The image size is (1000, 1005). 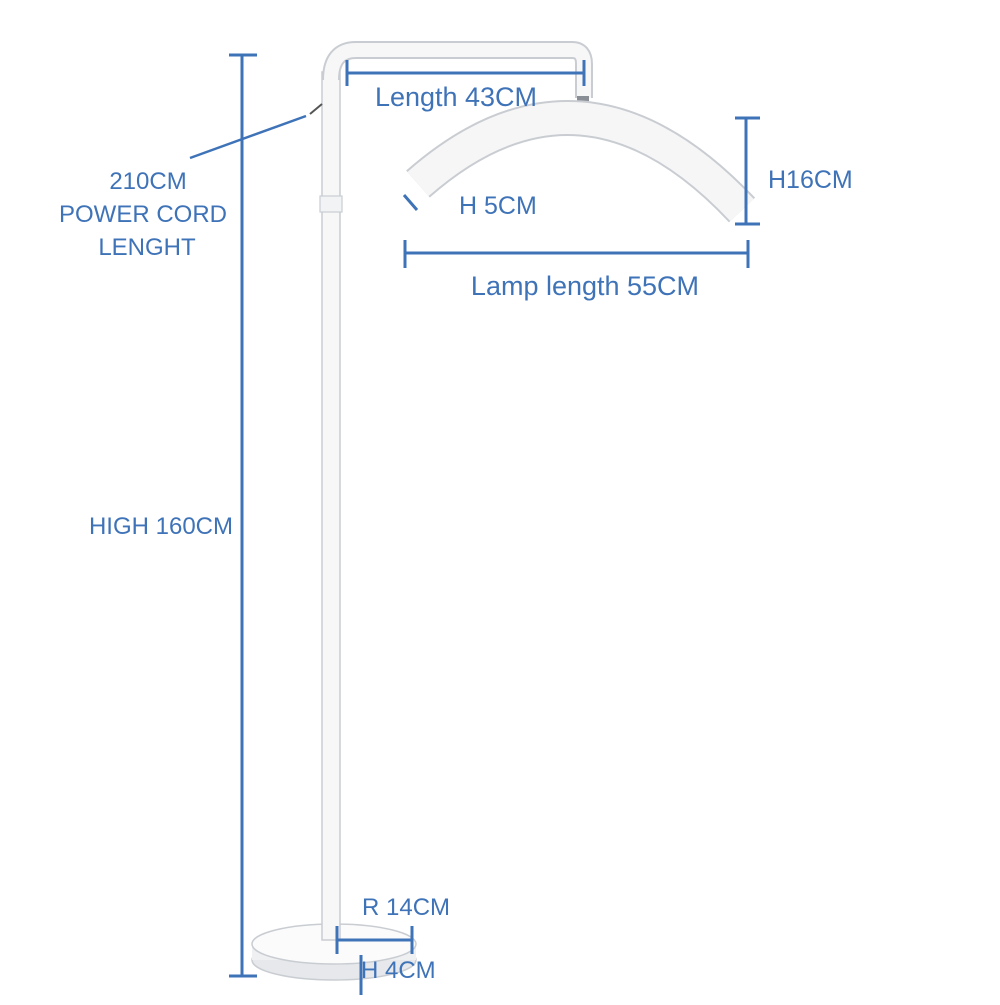 I want to click on cord-leader-line, so click(x=248, y=137).